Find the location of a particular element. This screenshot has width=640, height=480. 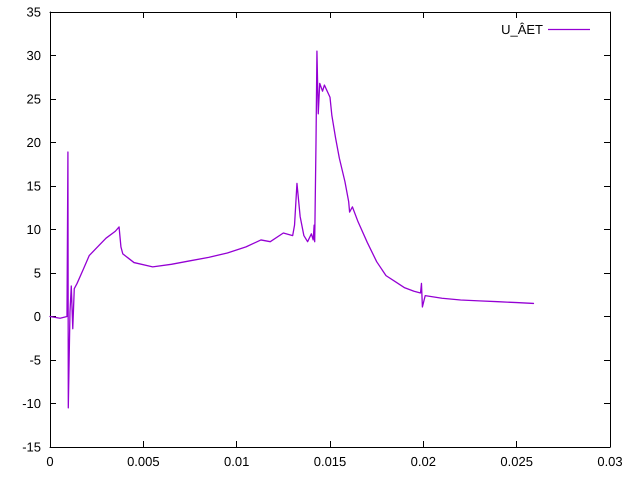

y-tick-label: 15 is located at coordinates (33, 186).